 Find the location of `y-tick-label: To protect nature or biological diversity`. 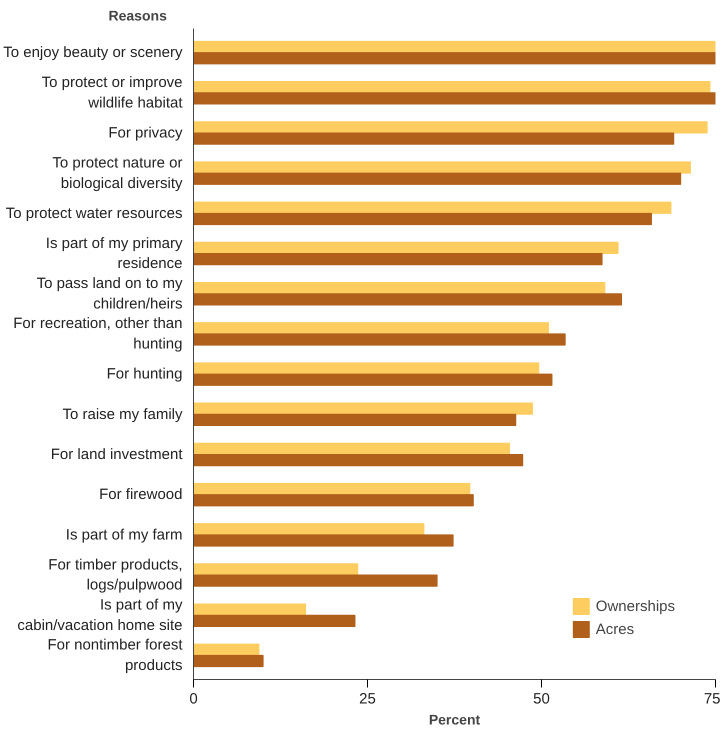

y-tick-label: To protect nature or biological diversity is located at coordinates (117, 173).